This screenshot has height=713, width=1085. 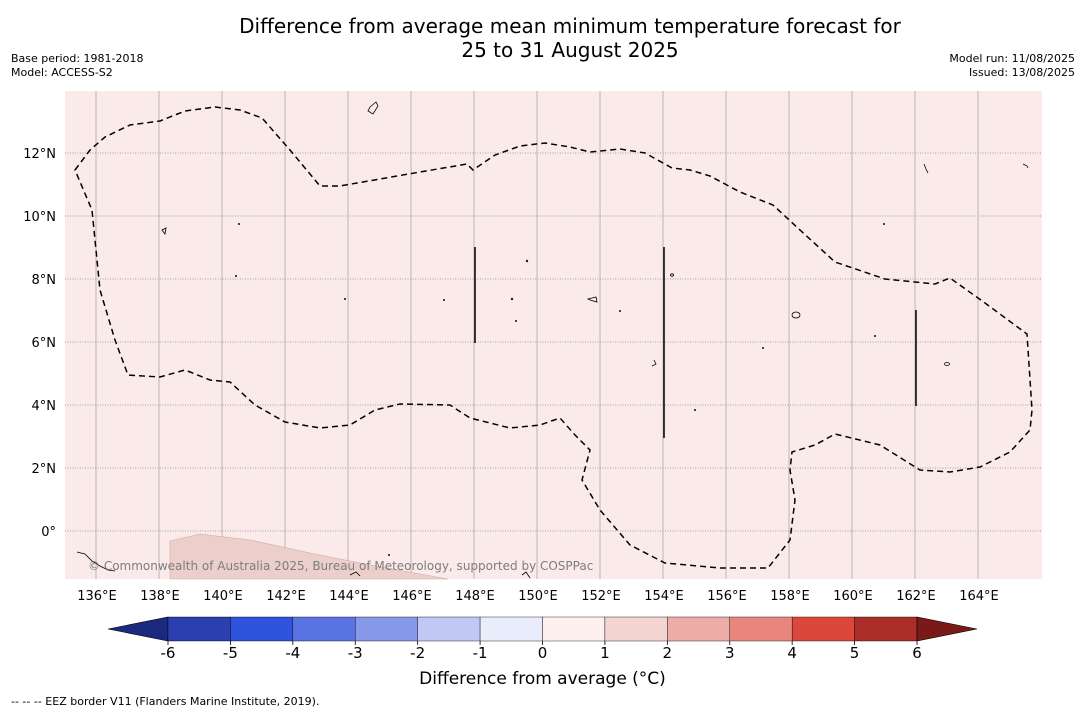 I want to click on colorbar-tick-label: 0, so click(x=543, y=653).